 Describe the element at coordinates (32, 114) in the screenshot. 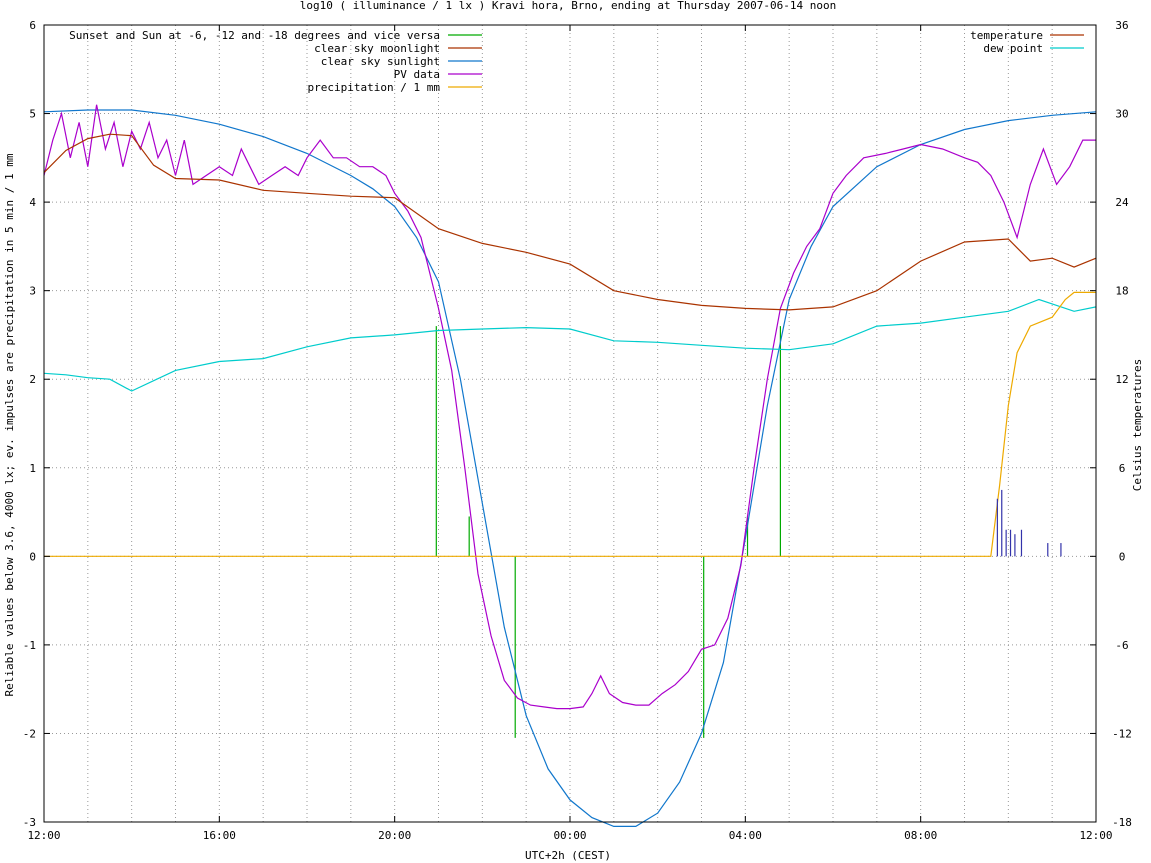

I see `y-tick-label: 5` at that location.